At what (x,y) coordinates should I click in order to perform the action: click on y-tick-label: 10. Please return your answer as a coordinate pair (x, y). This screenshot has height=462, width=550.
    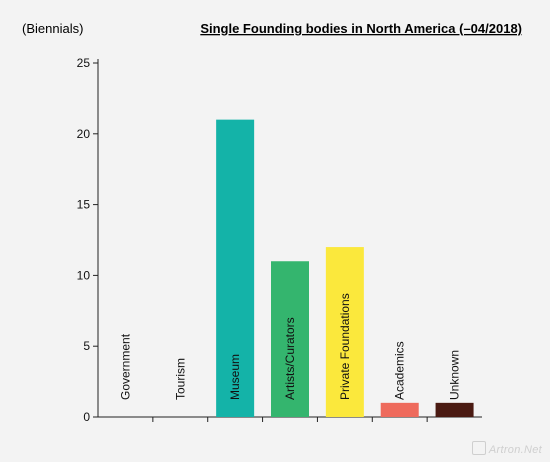
    Looking at the image, I should click on (84, 275).